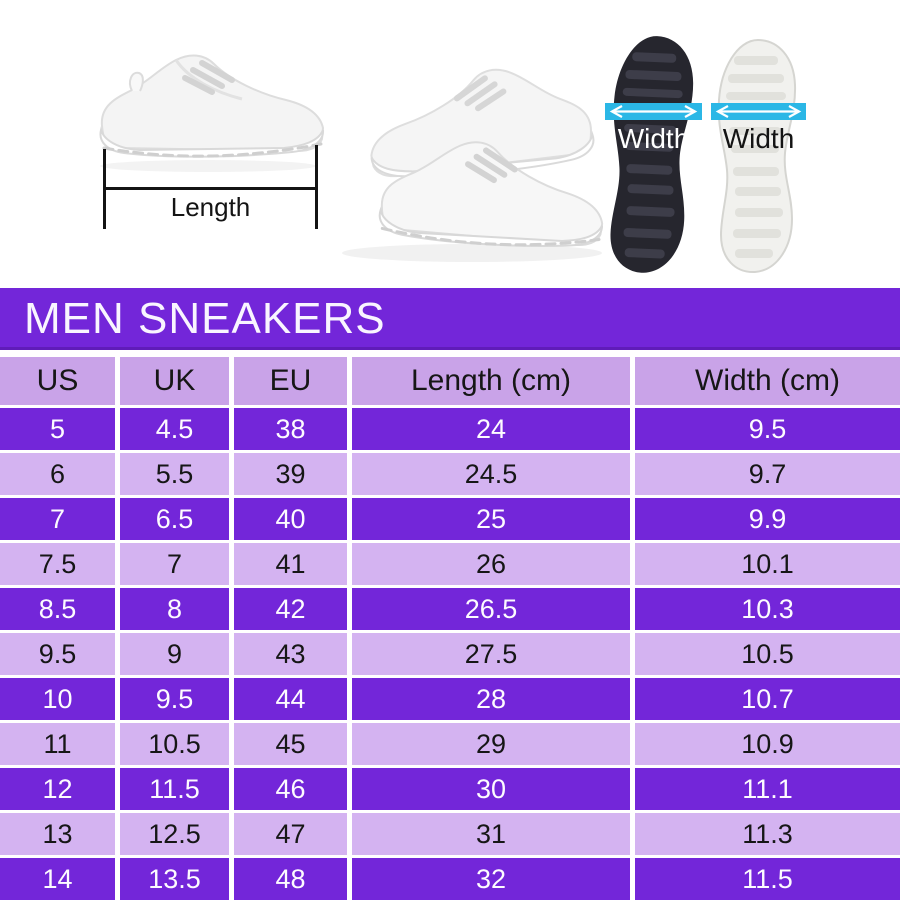  I want to click on table-cell: 24.5, so click(491, 474).